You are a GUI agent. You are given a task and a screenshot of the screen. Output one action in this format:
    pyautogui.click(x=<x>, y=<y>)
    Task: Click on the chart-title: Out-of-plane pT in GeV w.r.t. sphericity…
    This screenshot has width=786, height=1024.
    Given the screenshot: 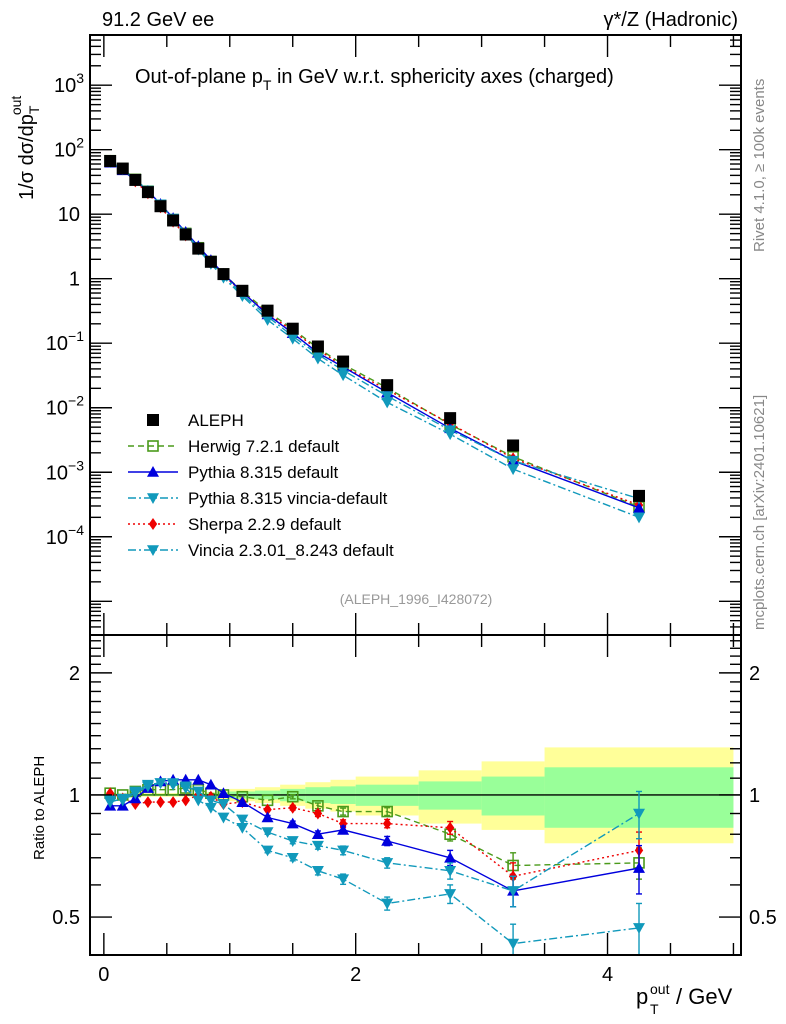 What is the action you would take?
    pyautogui.click(x=374, y=79)
    